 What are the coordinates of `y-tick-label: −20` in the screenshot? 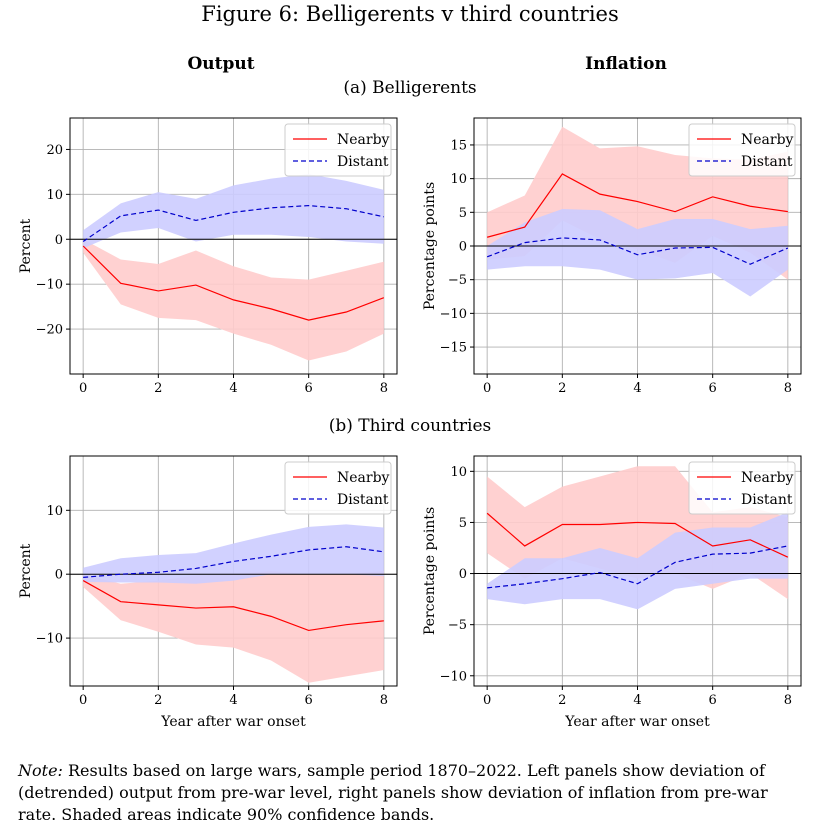 It's located at (49, 330).